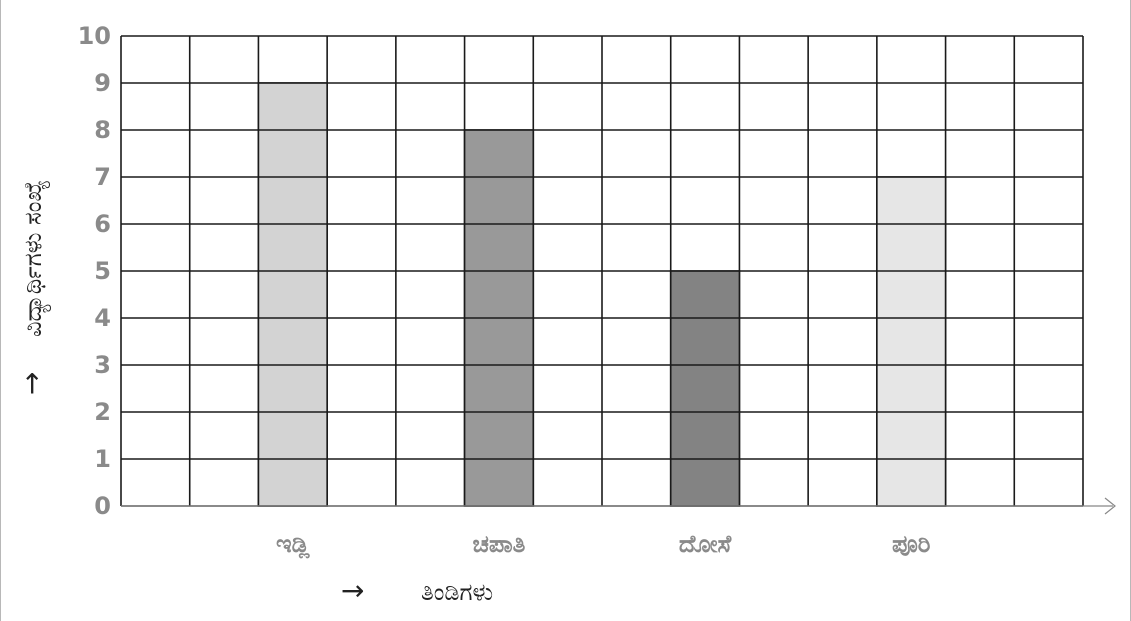 The height and width of the screenshot is (621, 1131). Describe the element at coordinates (102, 224) in the screenshot. I see `y-tick-label: 6` at that location.